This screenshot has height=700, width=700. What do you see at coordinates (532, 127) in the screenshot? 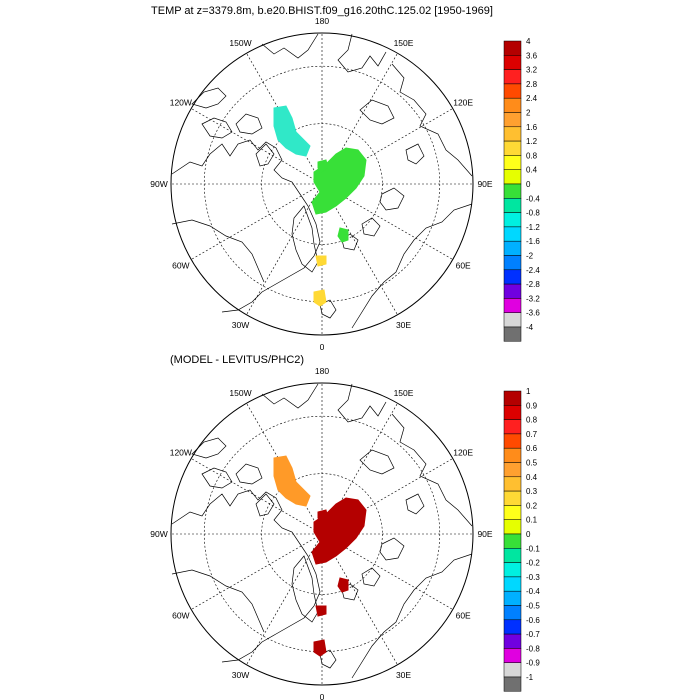
I see `colorbar-tick-label: 1.6` at bounding box center [532, 127].